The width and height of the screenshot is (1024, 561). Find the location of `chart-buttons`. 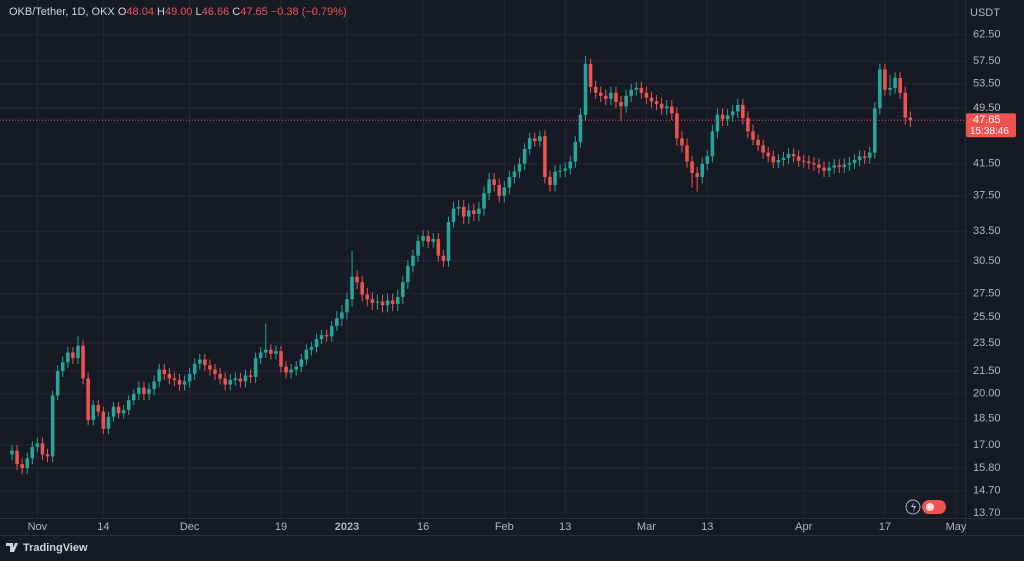

chart-buttons is located at coordinates (925, 507).